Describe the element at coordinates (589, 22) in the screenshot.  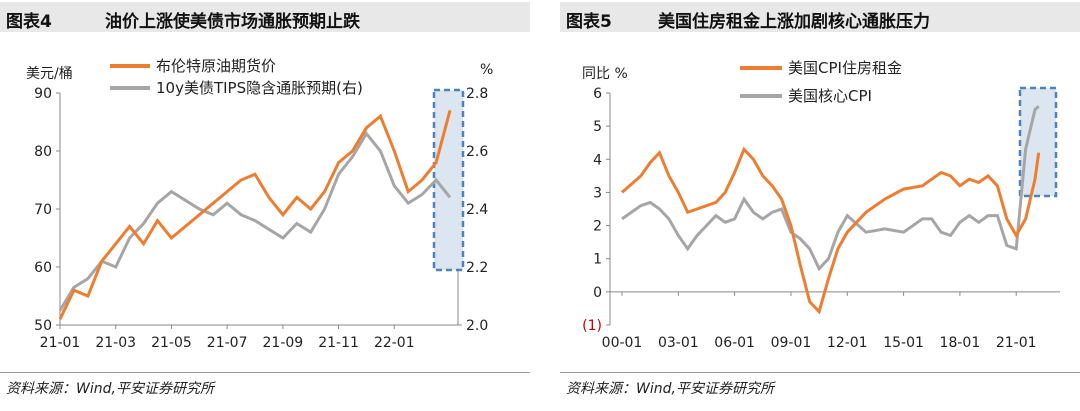
I see `chart-number: 图表5` at that location.